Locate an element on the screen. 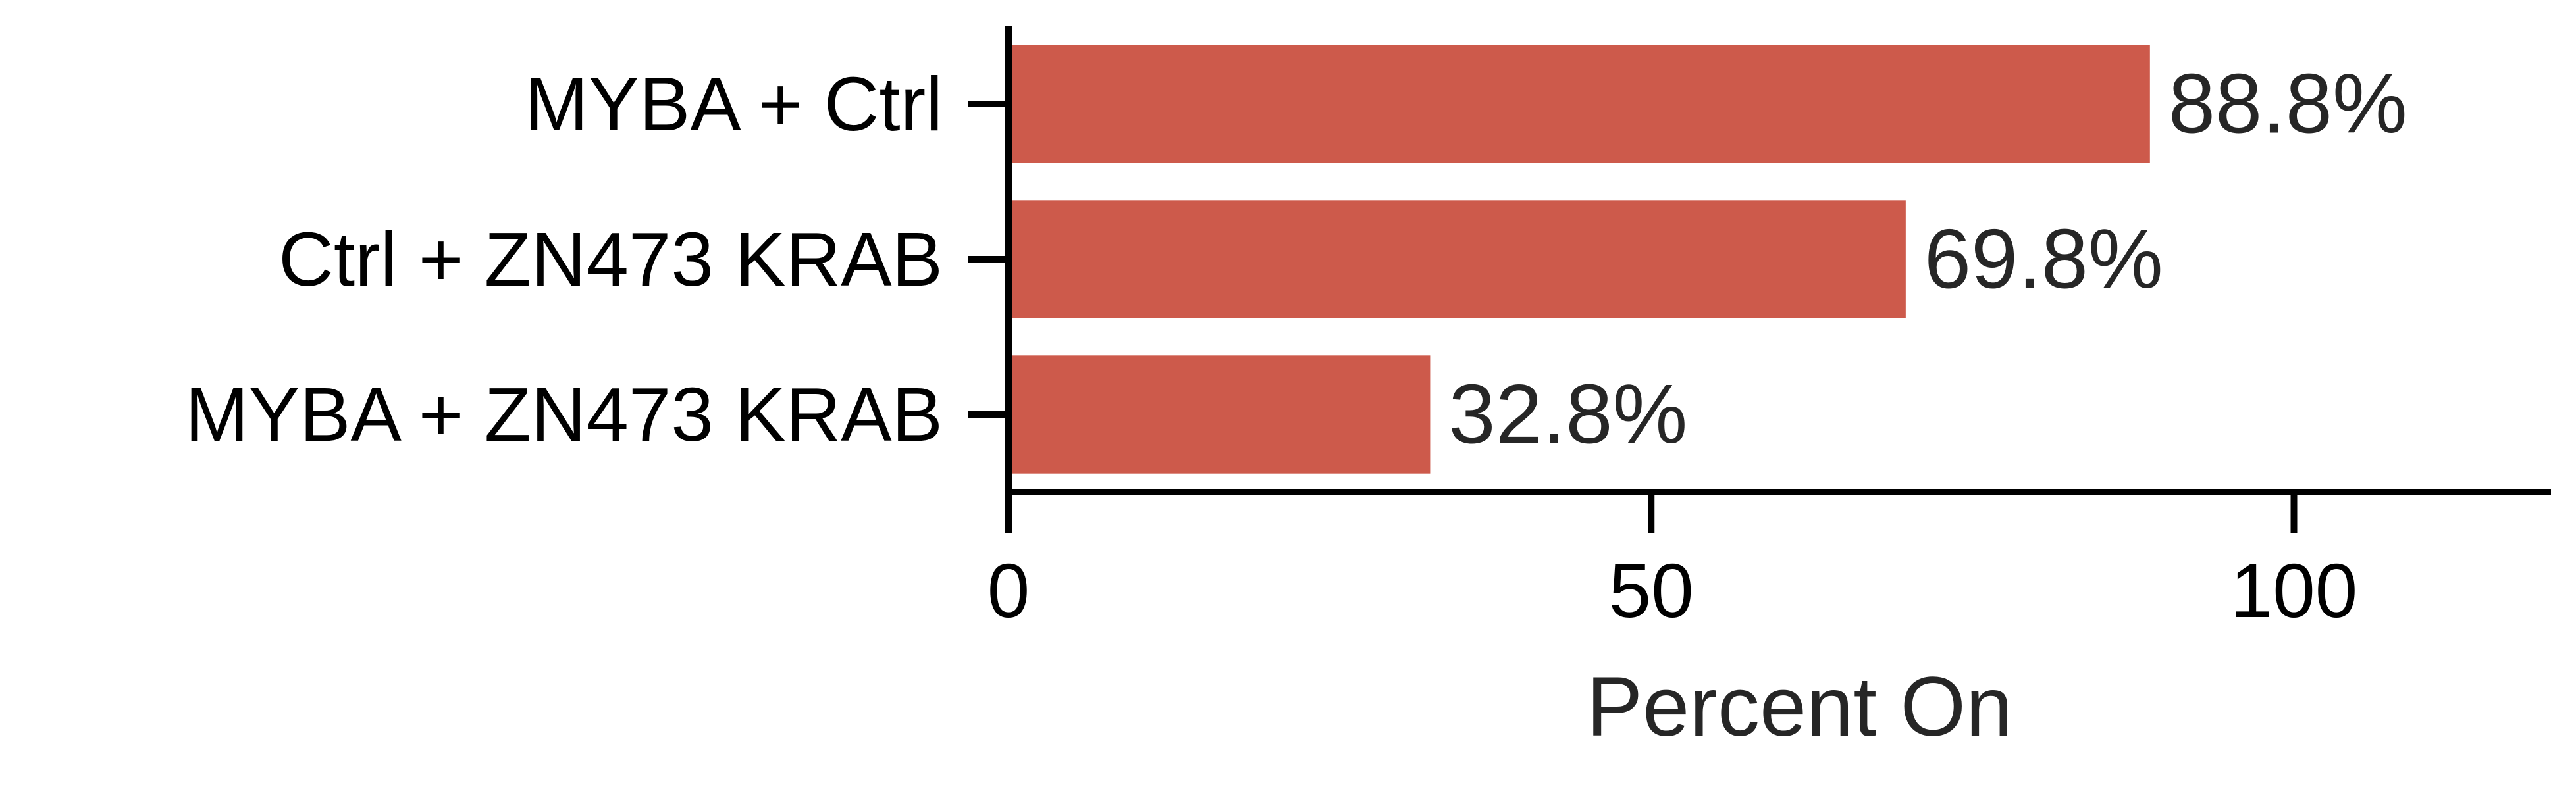  bar-value-label: 88.8% is located at coordinates (2288, 104).